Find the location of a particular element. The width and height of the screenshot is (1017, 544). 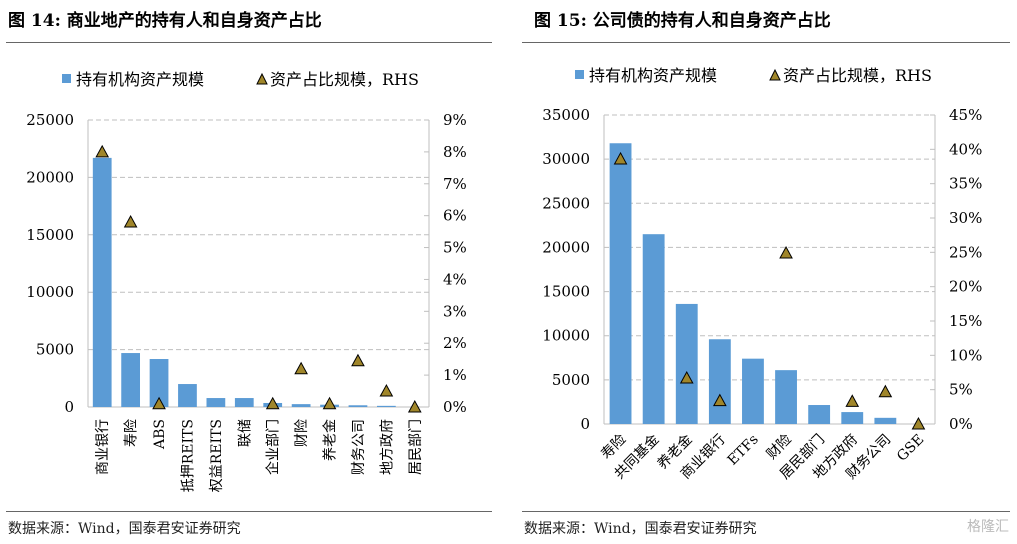

x-tick-label: 地方政府 is located at coordinates (387, 447).